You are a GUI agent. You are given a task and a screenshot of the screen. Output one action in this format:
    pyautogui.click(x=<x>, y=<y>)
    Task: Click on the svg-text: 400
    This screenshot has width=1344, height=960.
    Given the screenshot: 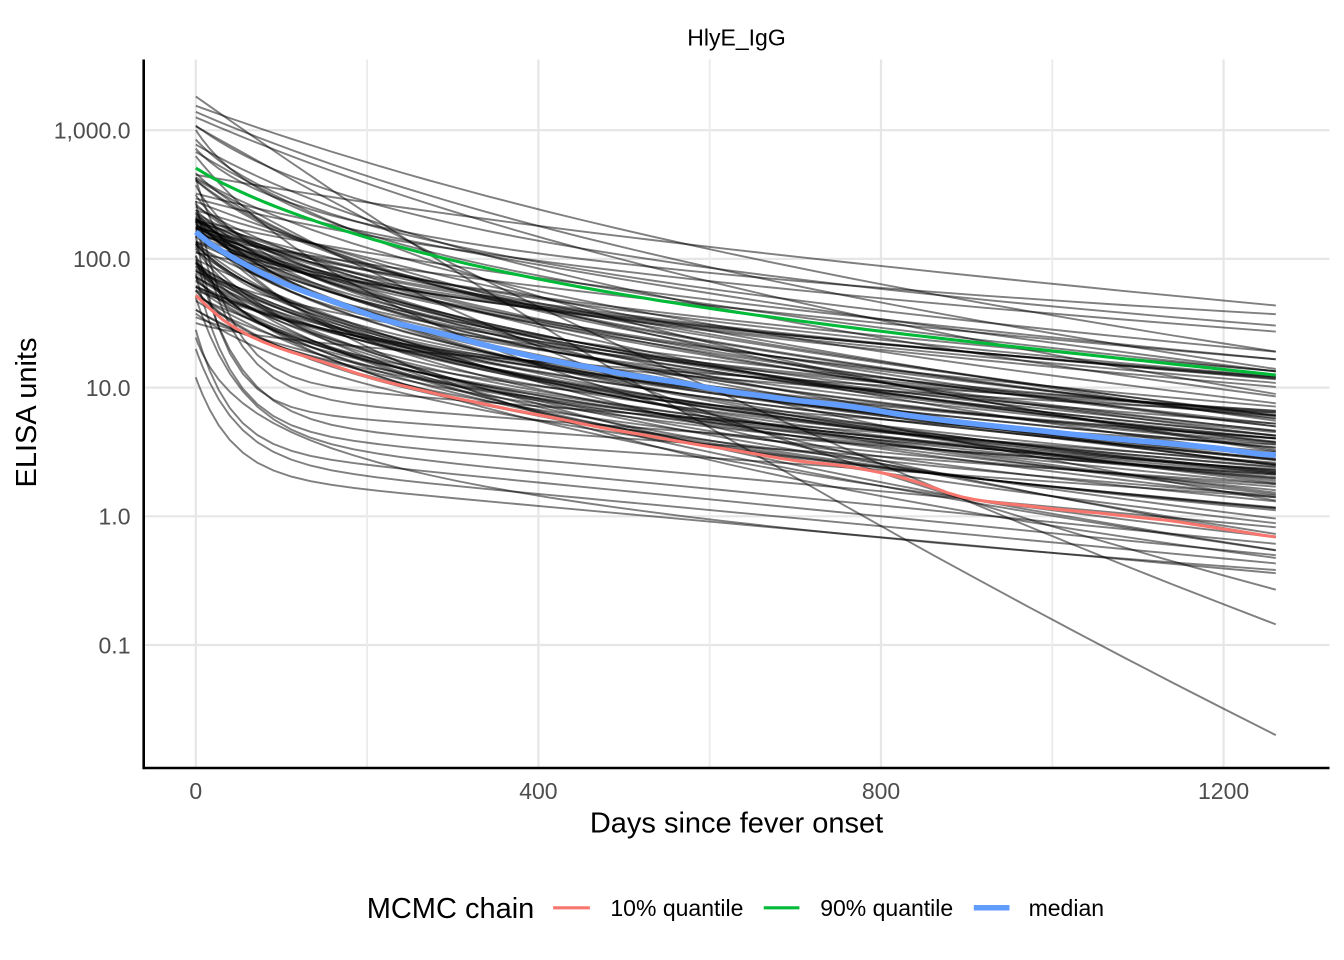 What is the action you would take?
    pyautogui.click(x=538, y=791)
    